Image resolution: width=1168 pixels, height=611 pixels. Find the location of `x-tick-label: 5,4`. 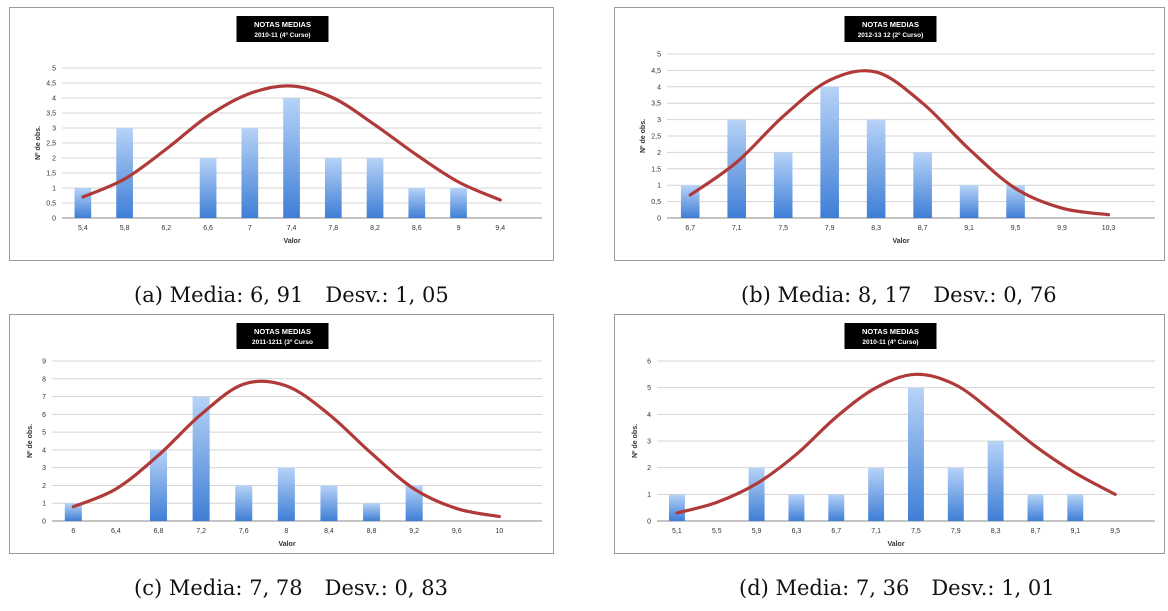

x-tick-label: 5,4 is located at coordinates (83, 228).